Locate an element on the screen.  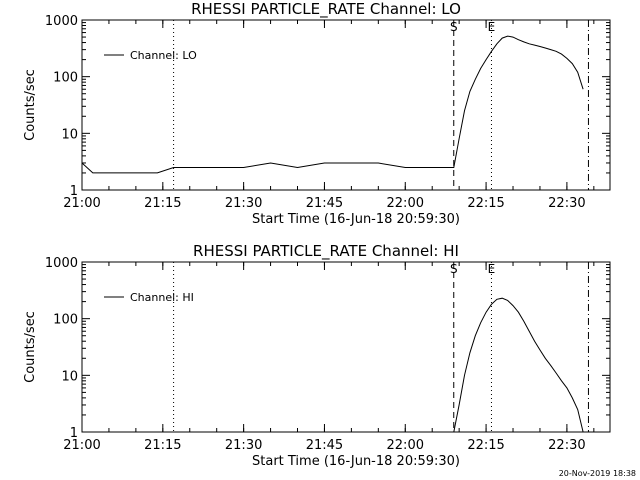
chart-title: RHESSI PARTICLE_RATE Channel: HI is located at coordinates (326, 251).